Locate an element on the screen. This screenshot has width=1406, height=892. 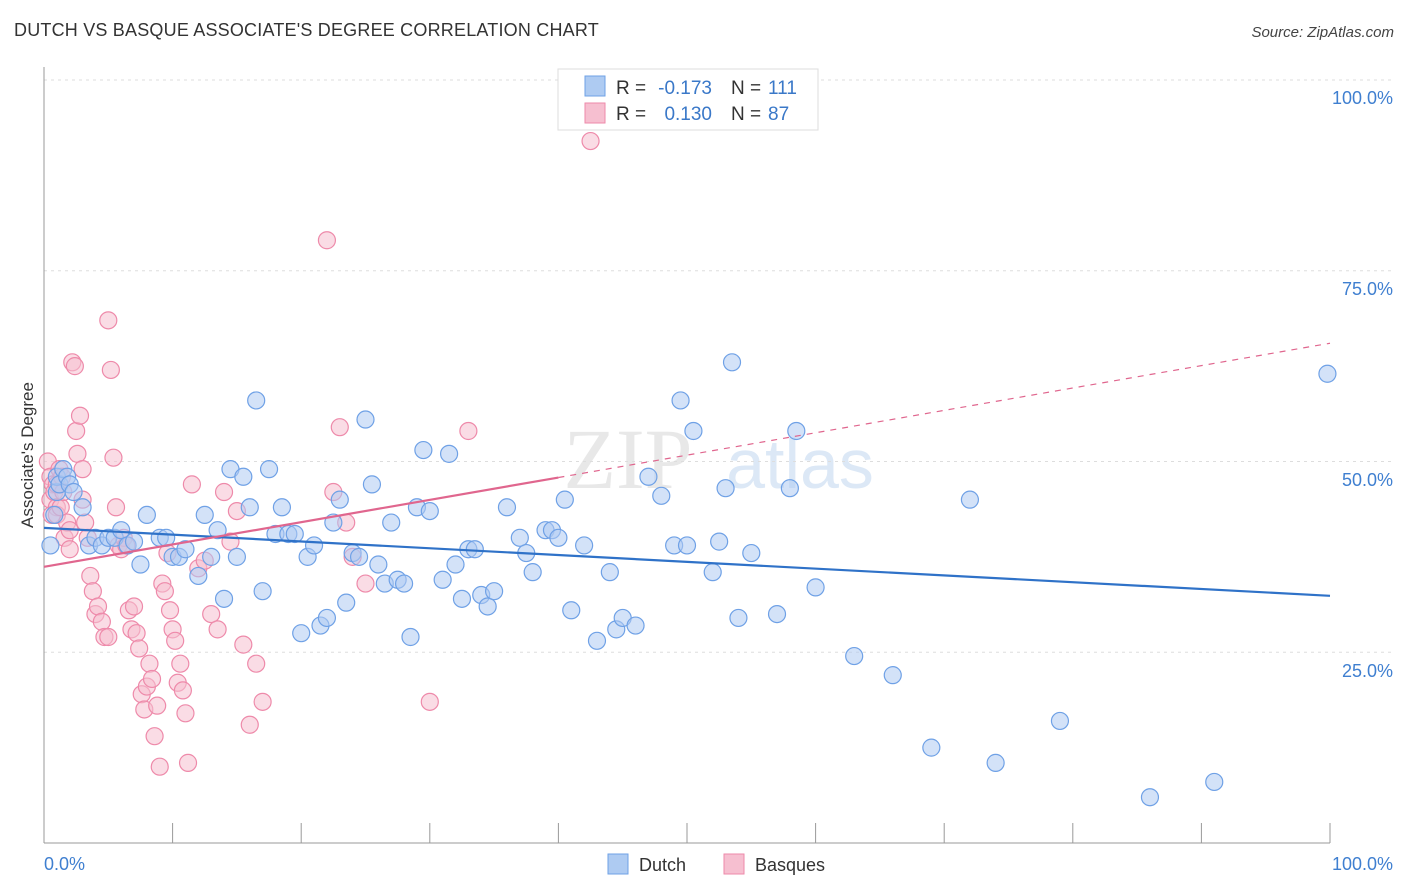
y-tick-label-50: 50.0% is located at coordinates (1367, 480).